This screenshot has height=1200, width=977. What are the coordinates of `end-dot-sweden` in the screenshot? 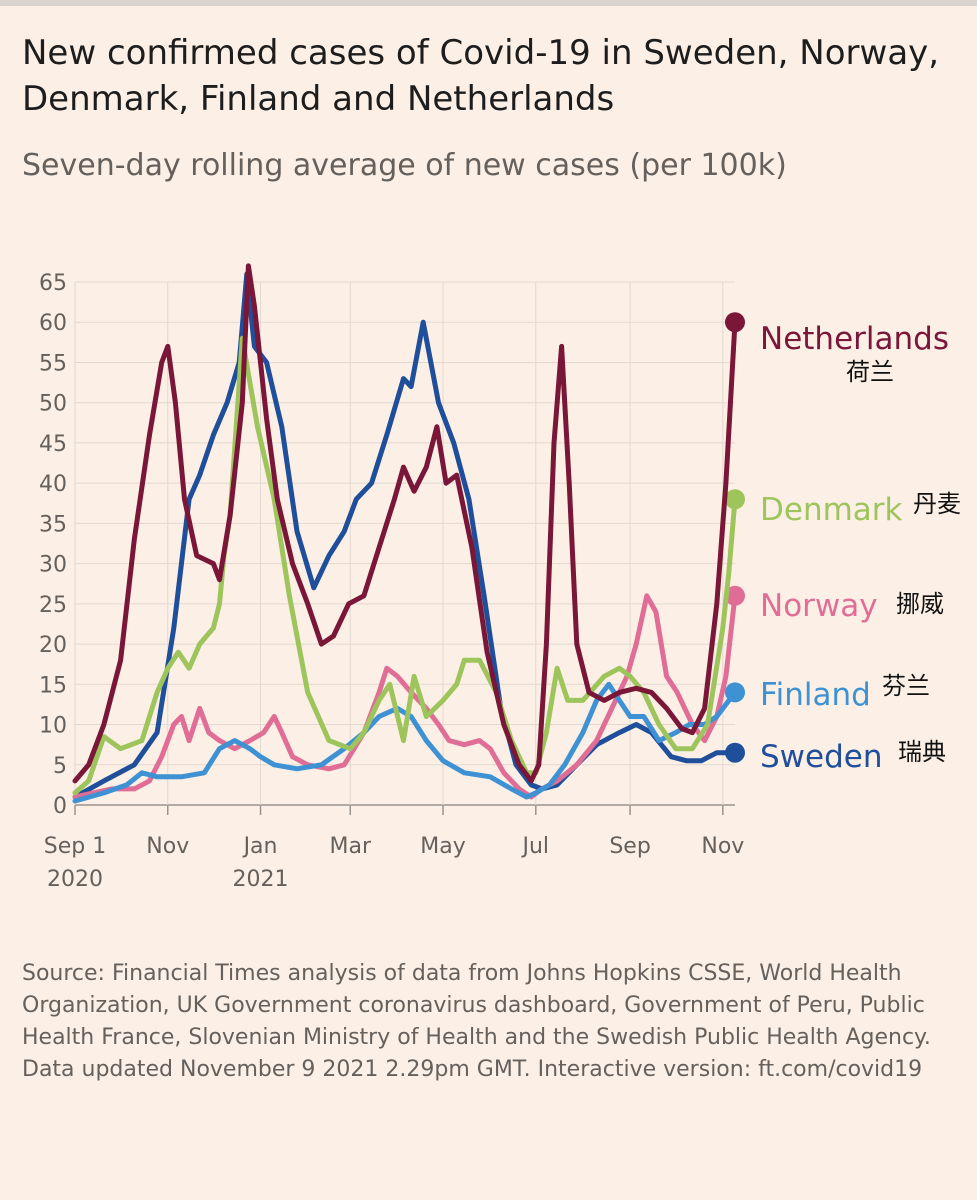 It's located at (735, 752).